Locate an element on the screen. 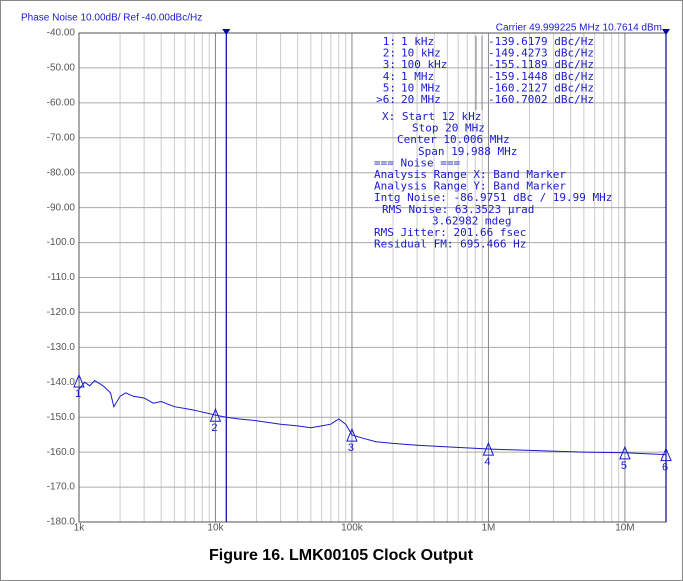  y-tick-label: -80.00 is located at coordinates (61, 172).